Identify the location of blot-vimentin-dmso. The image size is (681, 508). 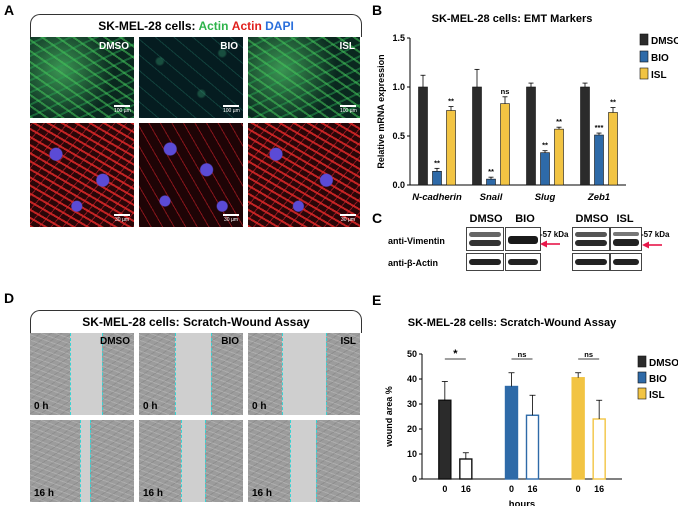
(485, 239).